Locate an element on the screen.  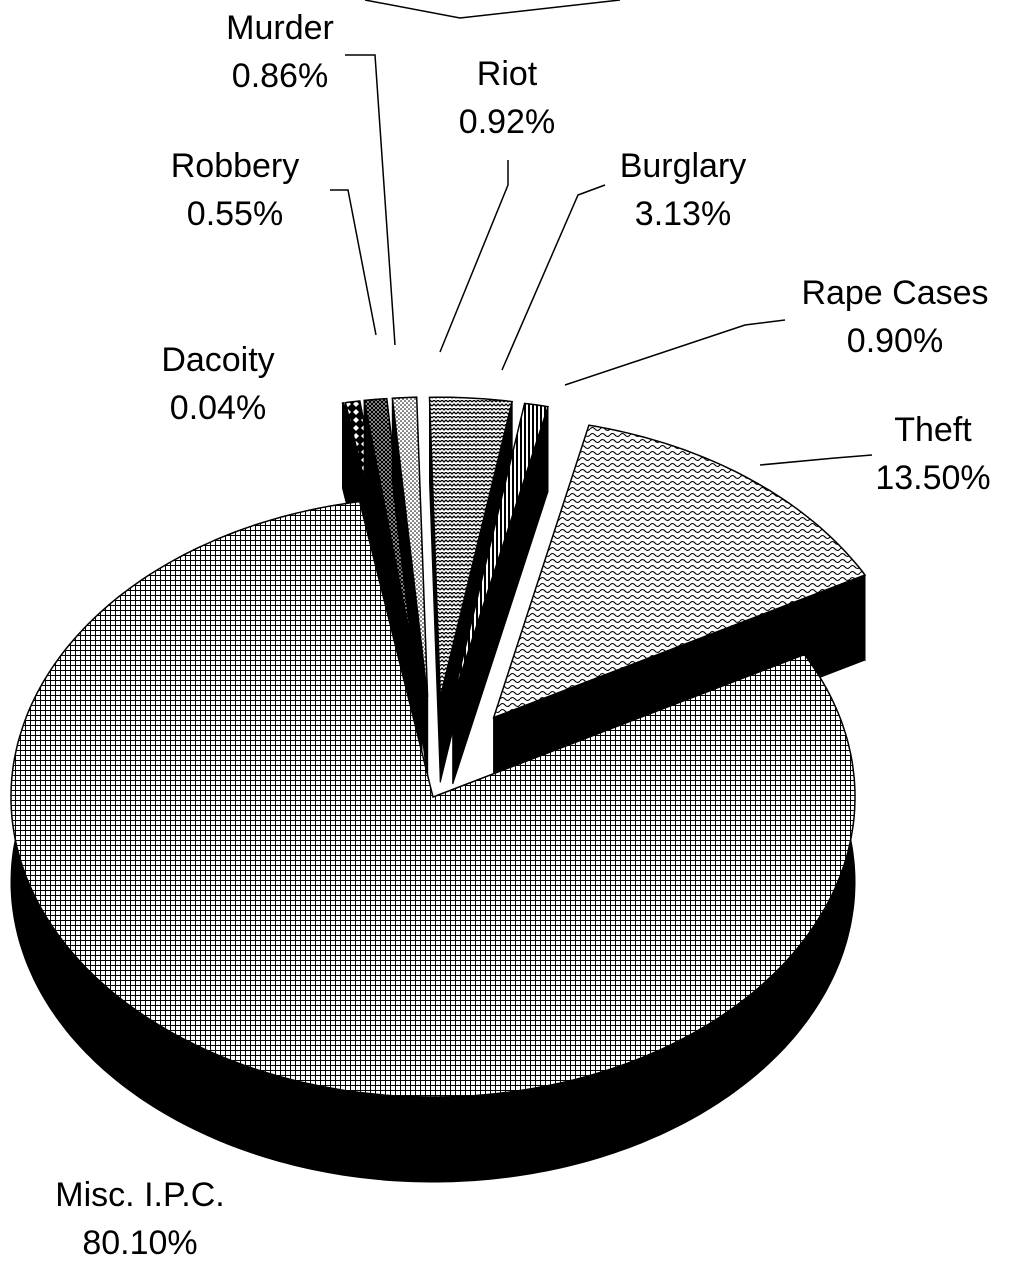
label-value: 3.13% is located at coordinates (683, 214).